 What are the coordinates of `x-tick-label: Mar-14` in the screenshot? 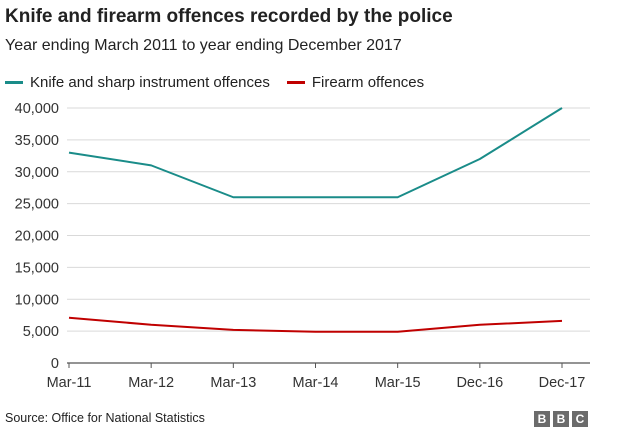 It's located at (316, 383).